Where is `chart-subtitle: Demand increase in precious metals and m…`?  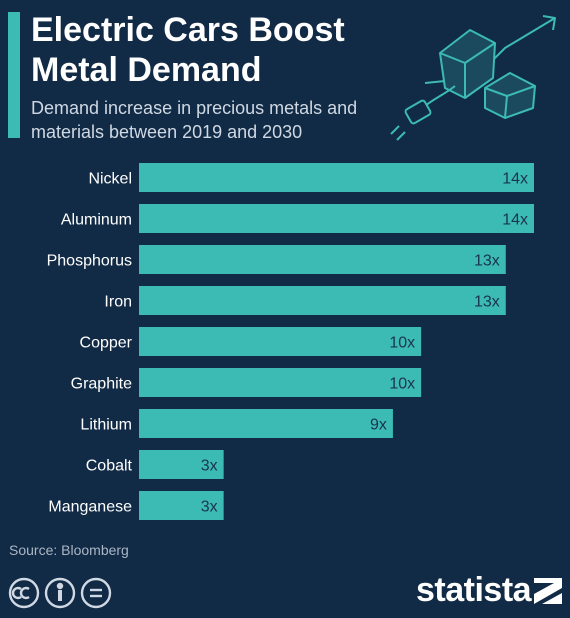
chart-subtitle: Demand increase in precious metals and m… is located at coordinates (194, 120).